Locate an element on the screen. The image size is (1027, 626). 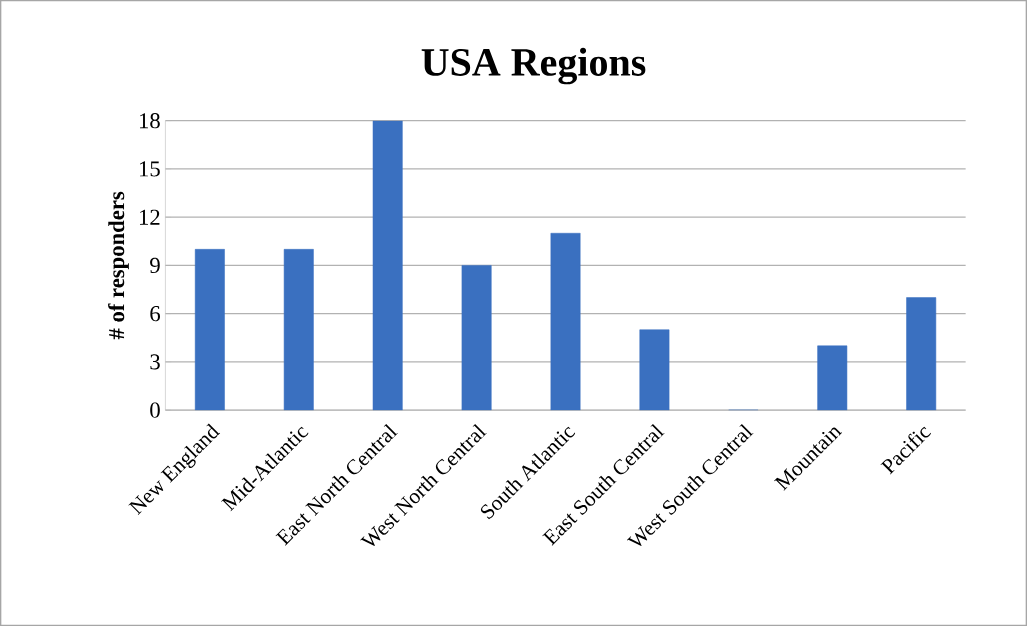
y-tick-label: 0 is located at coordinates (155, 410).